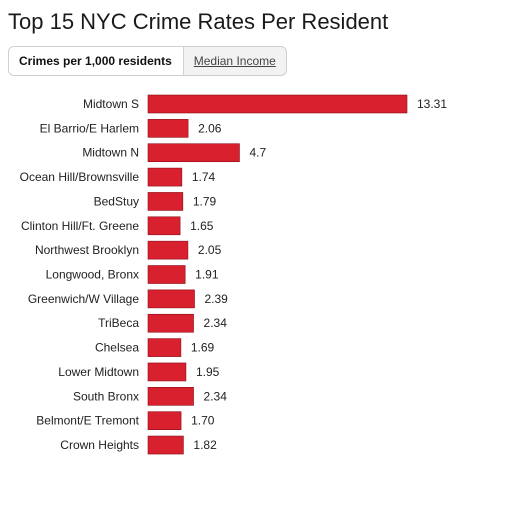  What do you see at coordinates (432, 104) in the screenshot?
I see `value-label: 13.31` at bounding box center [432, 104].